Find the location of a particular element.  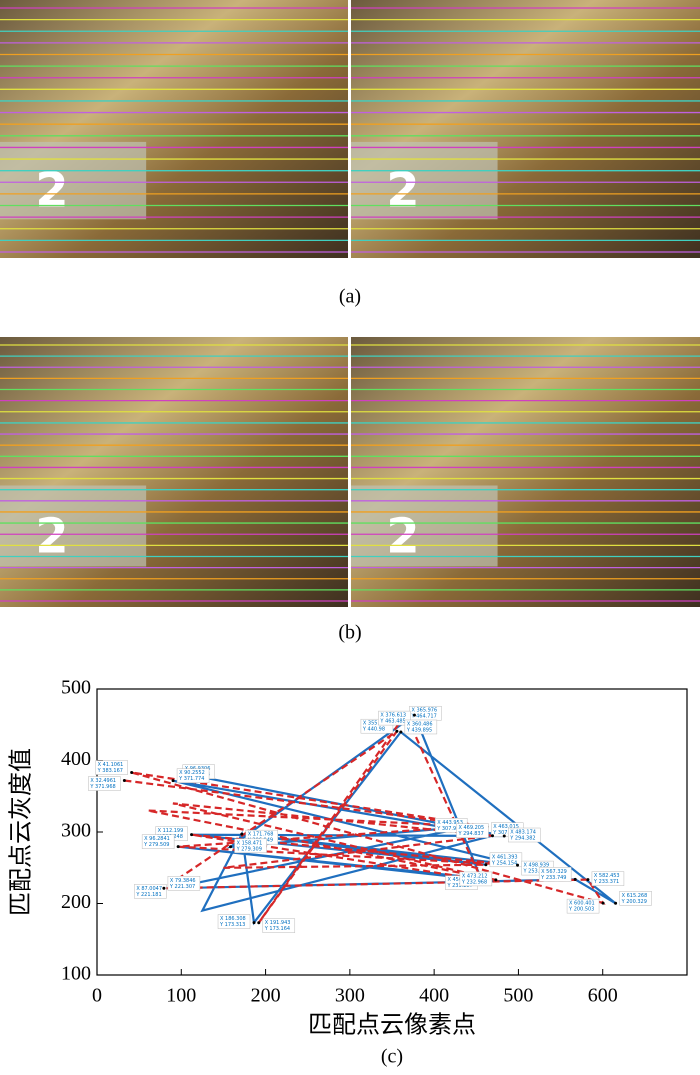

x-tick-label: 600 is located at coordinates (603, 996).